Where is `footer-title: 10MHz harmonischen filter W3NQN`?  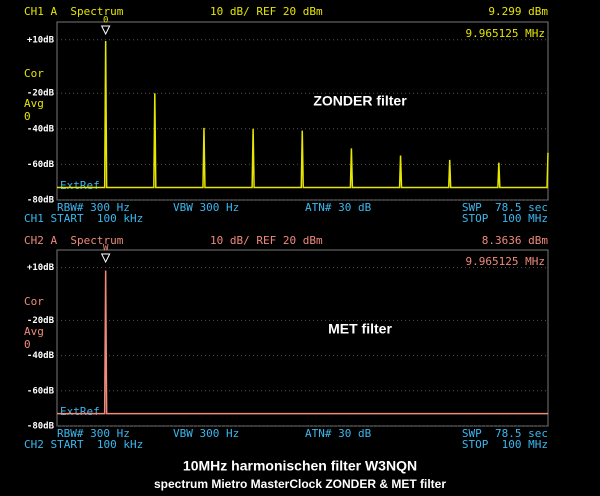
footer-title: 10MHz harmonischen filter W3NQN is located at coordinates (300, 466).